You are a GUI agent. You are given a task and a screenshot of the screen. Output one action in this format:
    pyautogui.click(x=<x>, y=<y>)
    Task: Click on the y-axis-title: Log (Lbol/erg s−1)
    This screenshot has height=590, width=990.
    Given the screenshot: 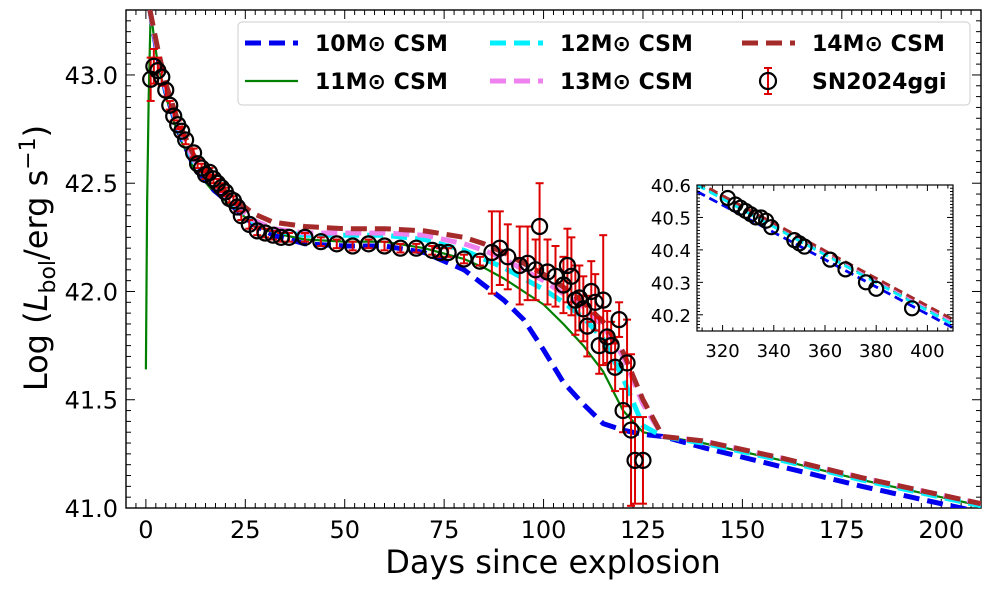 What is the action you would take?
    pyautogui.click(x=38, y=258)
    